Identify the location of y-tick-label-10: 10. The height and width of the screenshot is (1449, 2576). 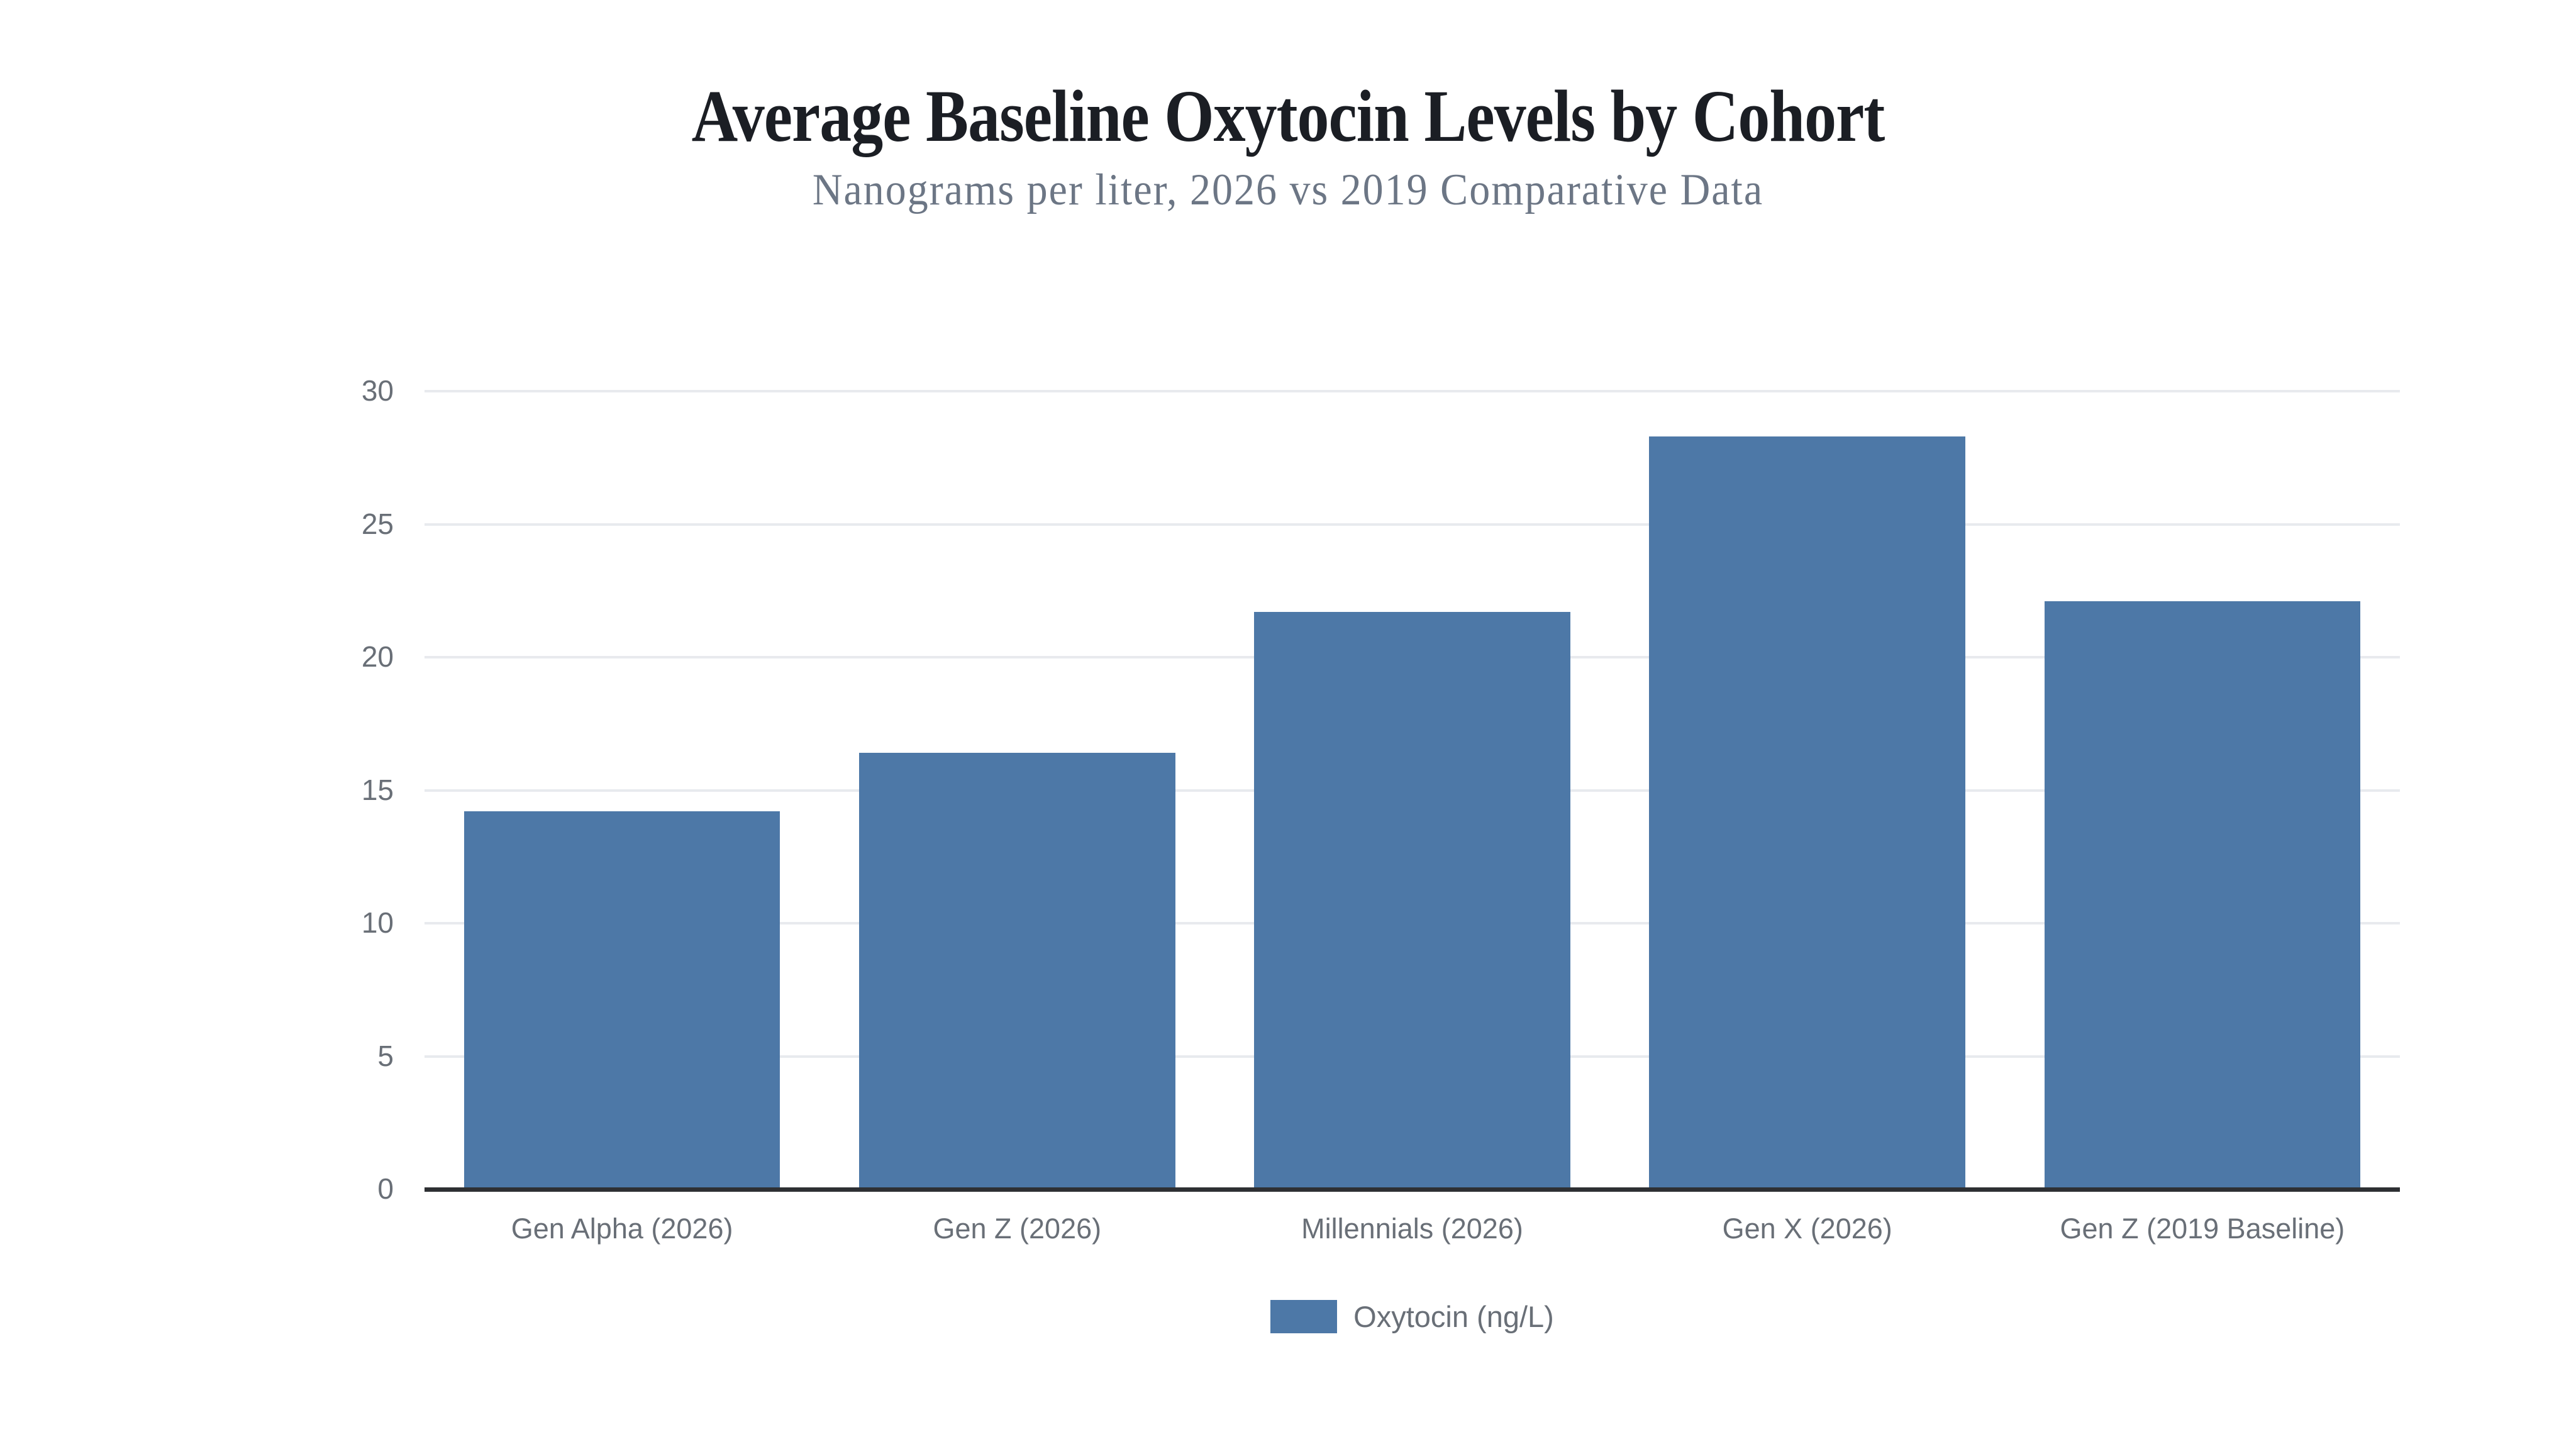
(377, 922).